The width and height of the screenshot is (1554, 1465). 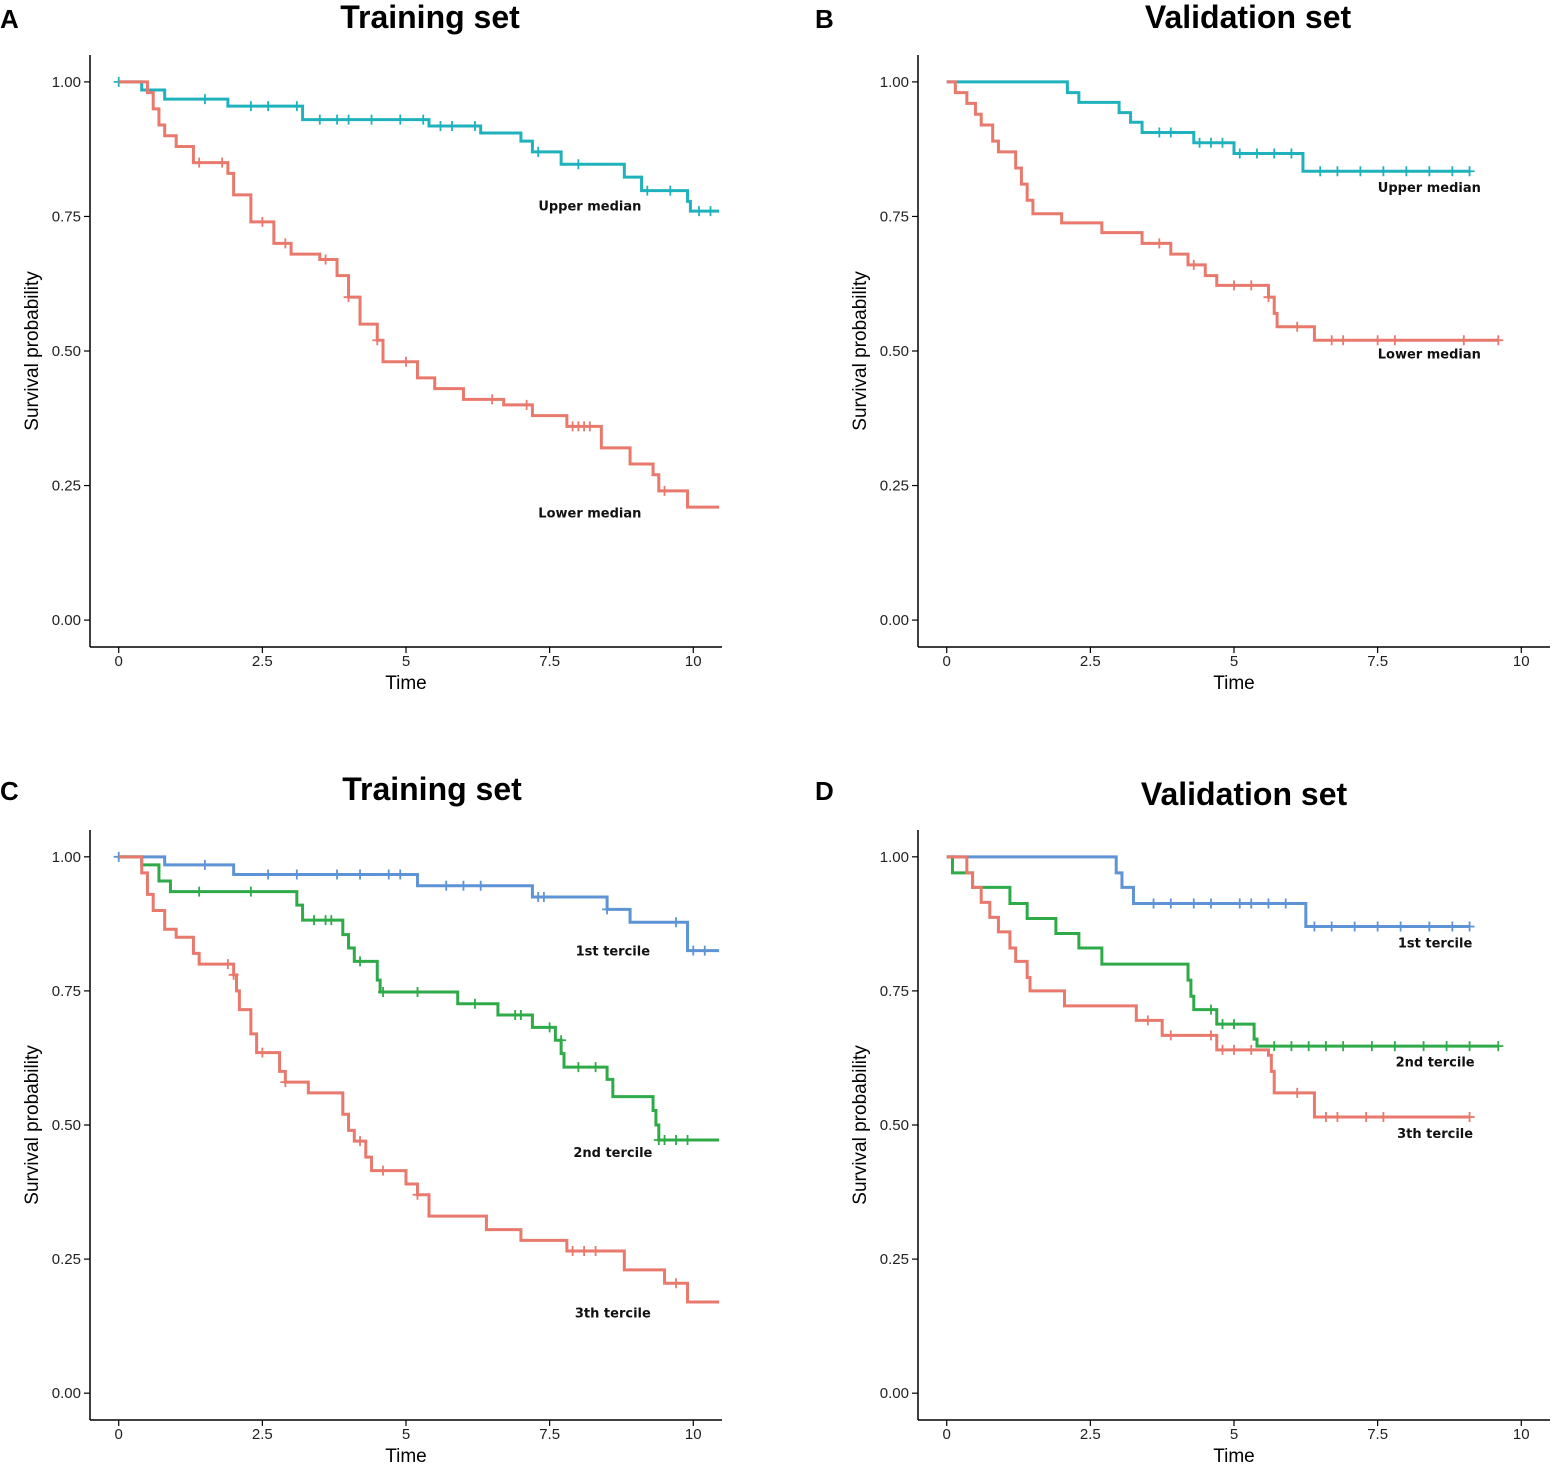 What do you see at coordinates (419, 1079) in the screenshot?
I see `survival-curve-3th-tercile` at bounding box center [419, 1079].